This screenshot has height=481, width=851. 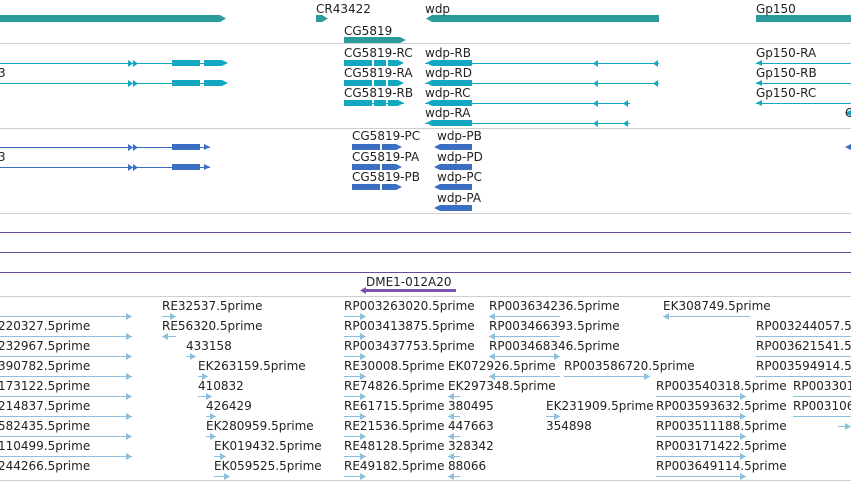 I want to click on transcript-label: wdp-RB, so click(x=448, y=53).